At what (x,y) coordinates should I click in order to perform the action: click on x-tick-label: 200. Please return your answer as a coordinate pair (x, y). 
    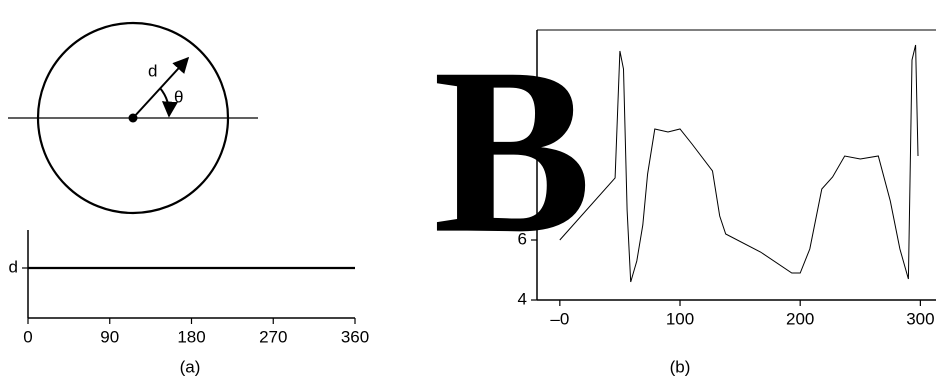
    Looking at the image, I should click on (800, 318).